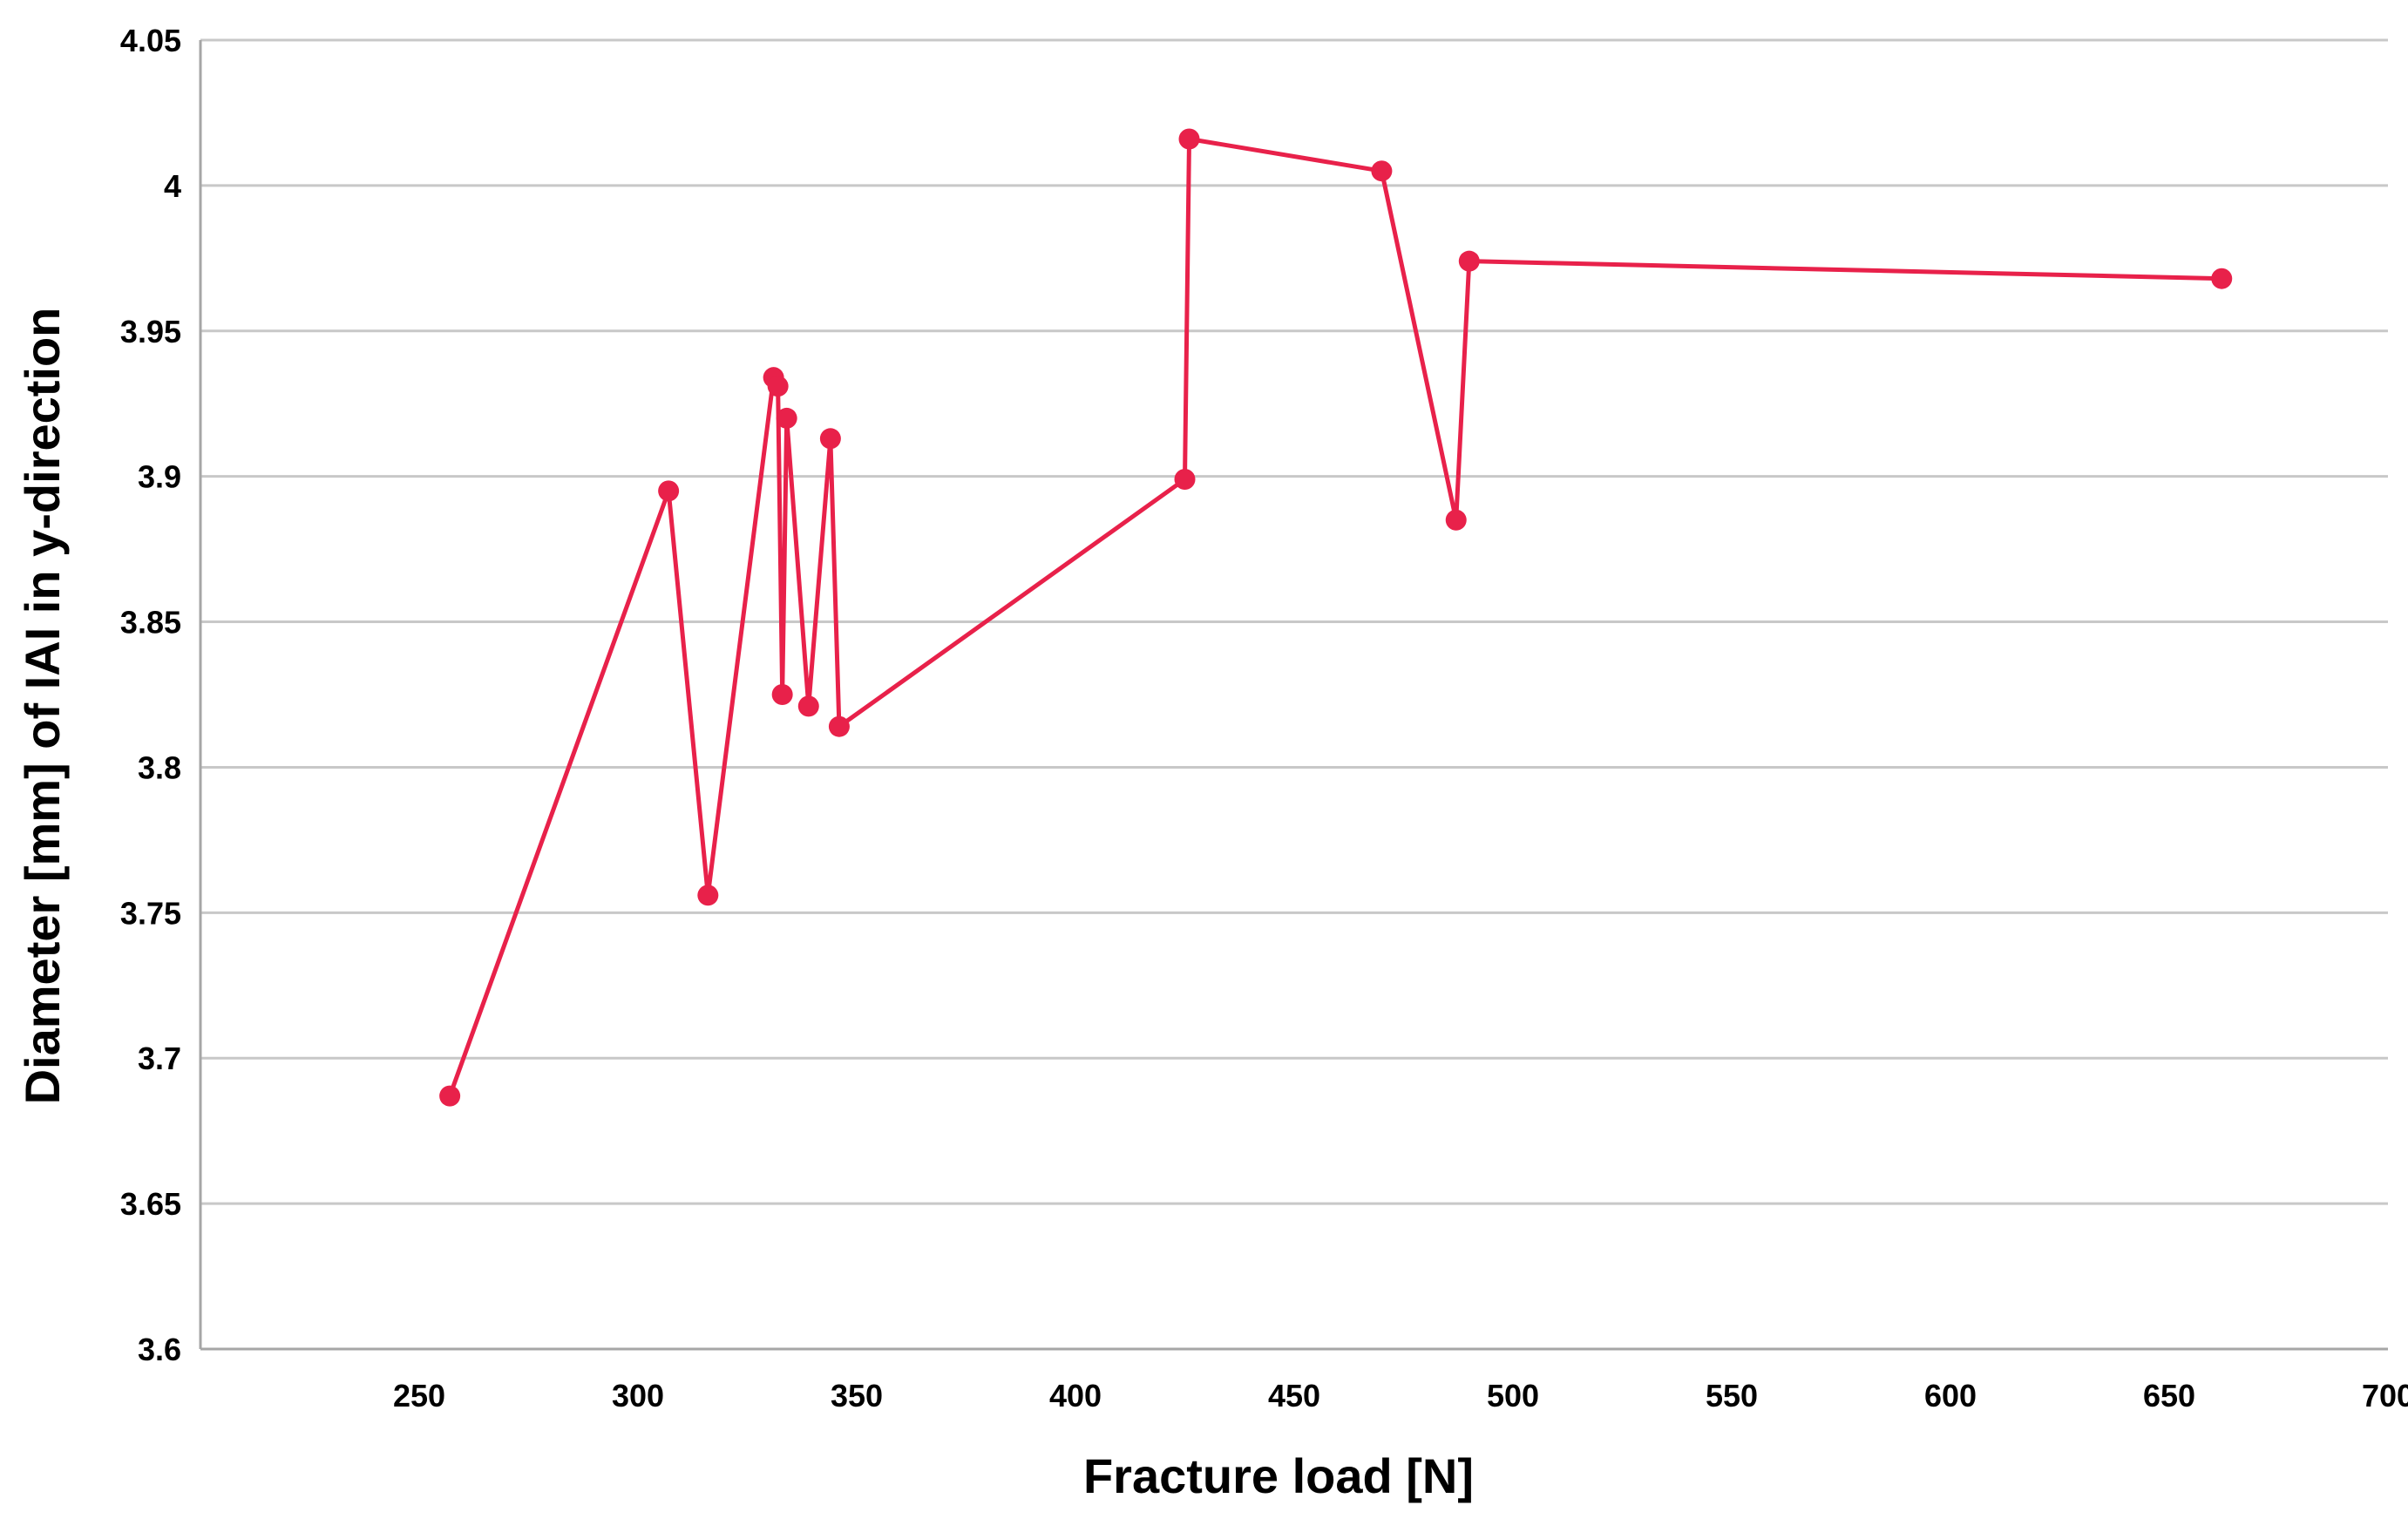  Describe the element at coordinates (1401, 1396) in the screenshot. I see `x-tick-labels: 250 300 350 400 450 500 550 600 650 700` at that location.